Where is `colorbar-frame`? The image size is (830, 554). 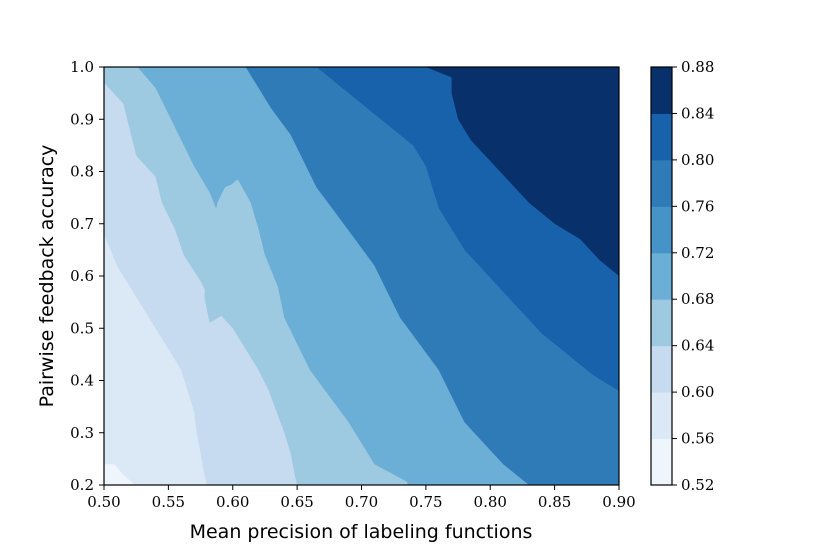 colorbar-frame is located at coordinates (661, 276).